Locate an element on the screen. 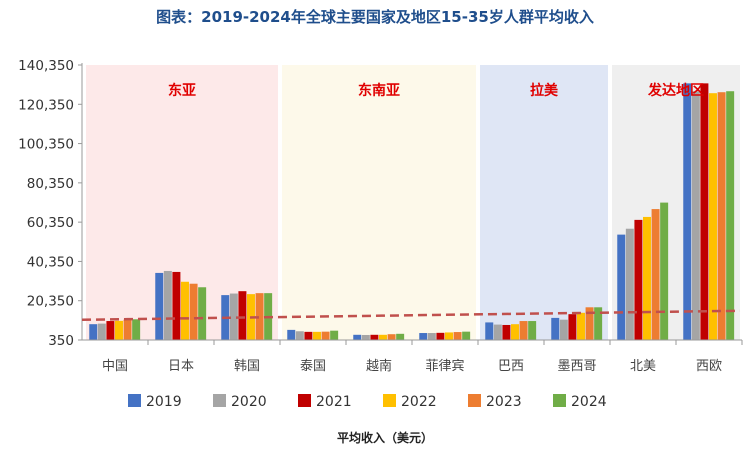 The height and width of the screenshot is (460, 750). y-tick-label-0: 350 is located at coordinates (61, 341).